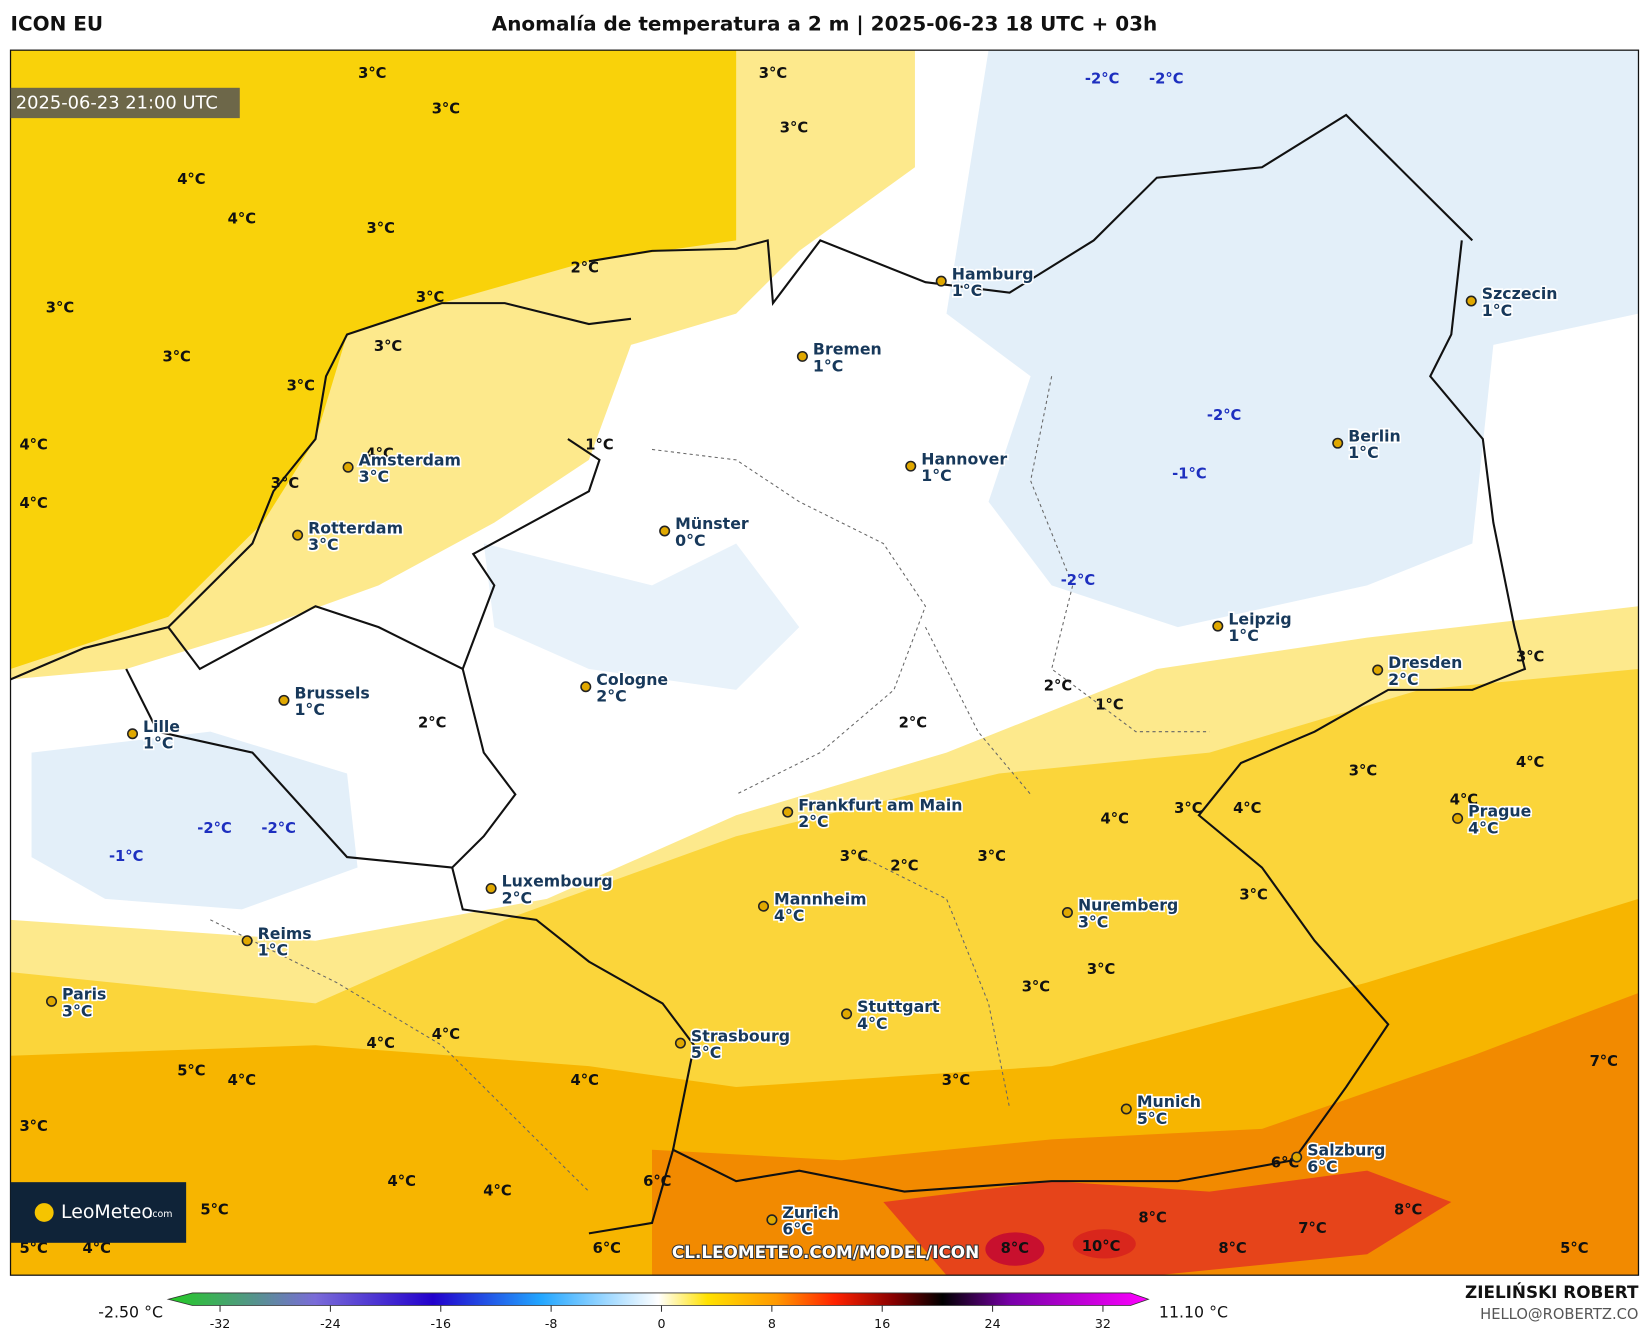 This screenshot has width=1649, height=1340. What do you see at coordinates (882, 1323) in the screenshot?
I see `colorbar-tick-label: 16` at bounding box center [882, 1323].